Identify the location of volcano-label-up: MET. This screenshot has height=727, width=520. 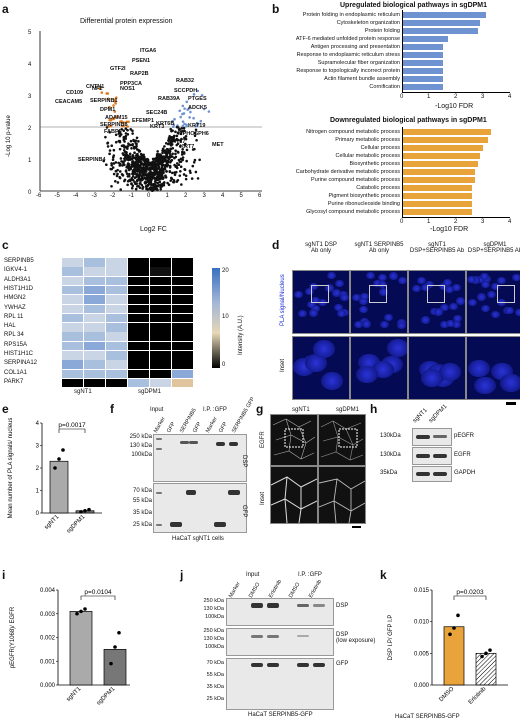
(218, 145).